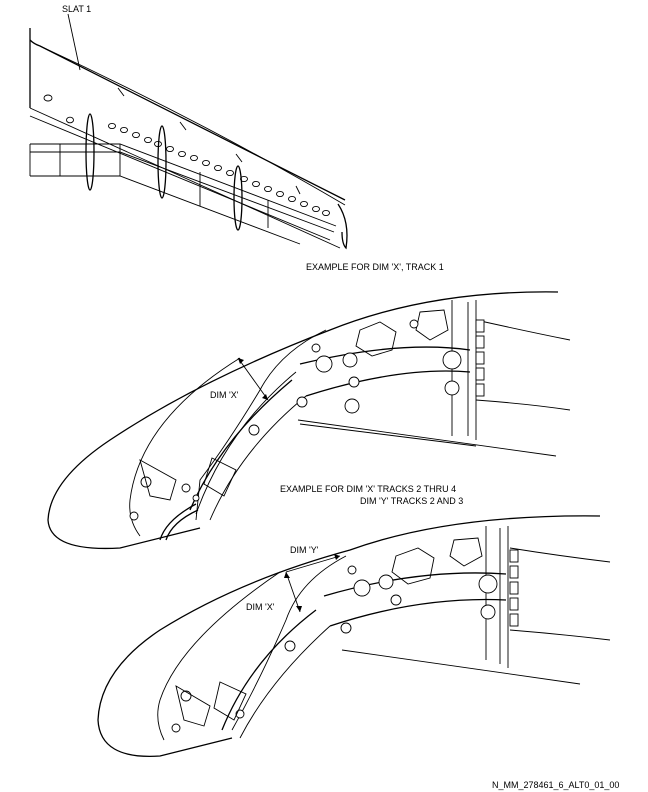 The width and height of the screenshot is (648, 792). Describe the element at coordinates (304, 550) in the screenshot. I see `dim-y-label: DIM 'Y'` at that location.